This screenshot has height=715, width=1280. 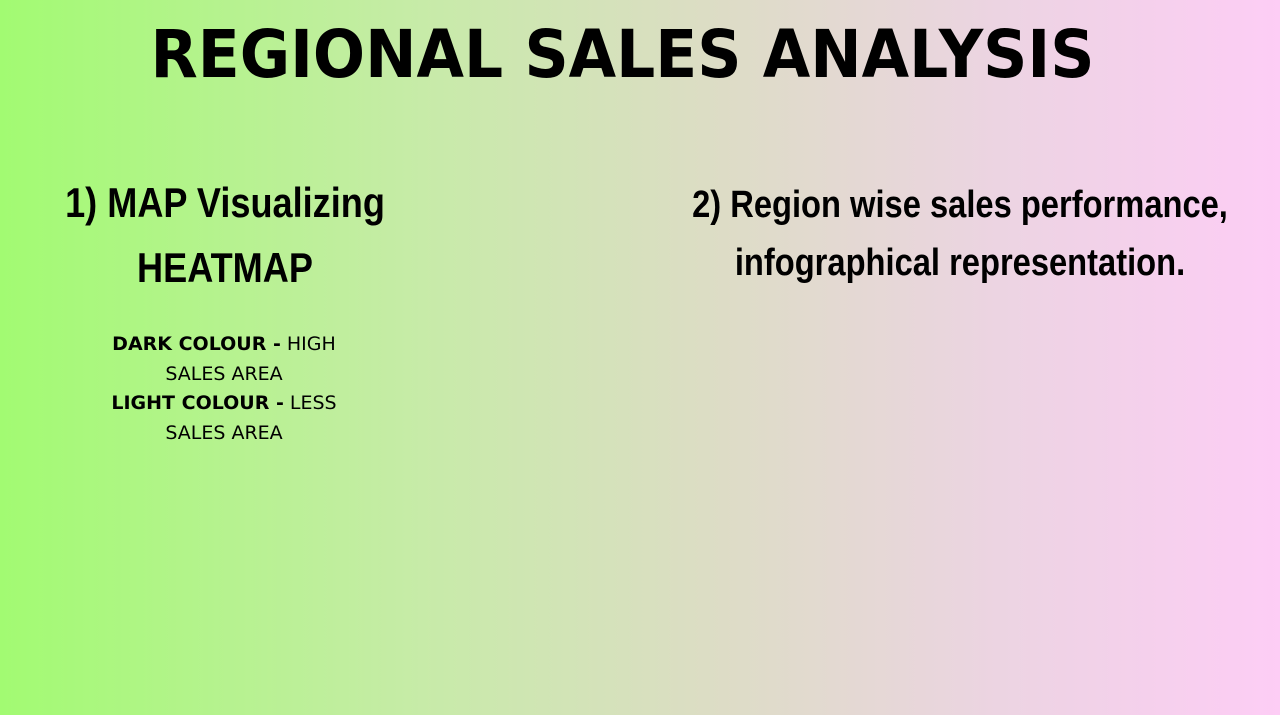 I want to click on map-heatmap-heading-line1: 1) MAP Visualizing, so click(x=225, y=202).